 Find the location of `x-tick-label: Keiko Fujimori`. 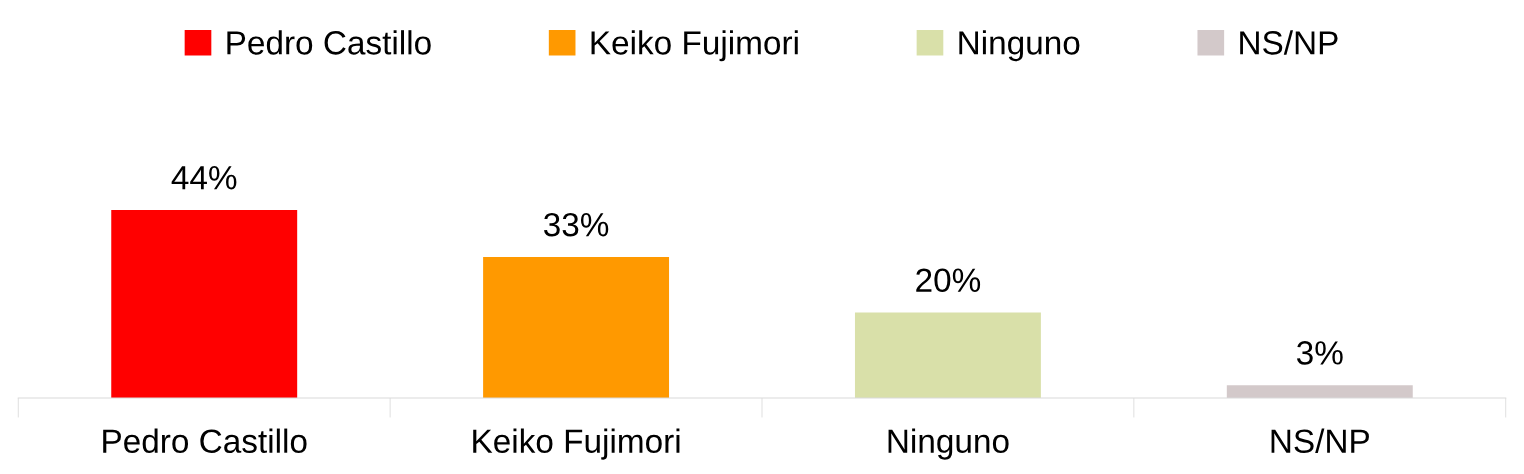

x-tick-label: Keiko Fujimori is located at coordinates (576, 444).